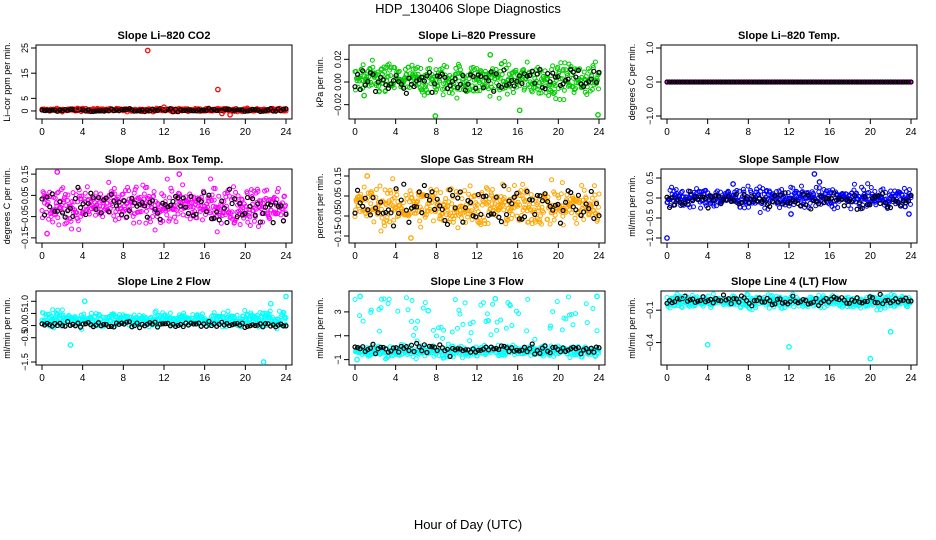  I want to click on y-tick-label: 1, so click(338, 335).